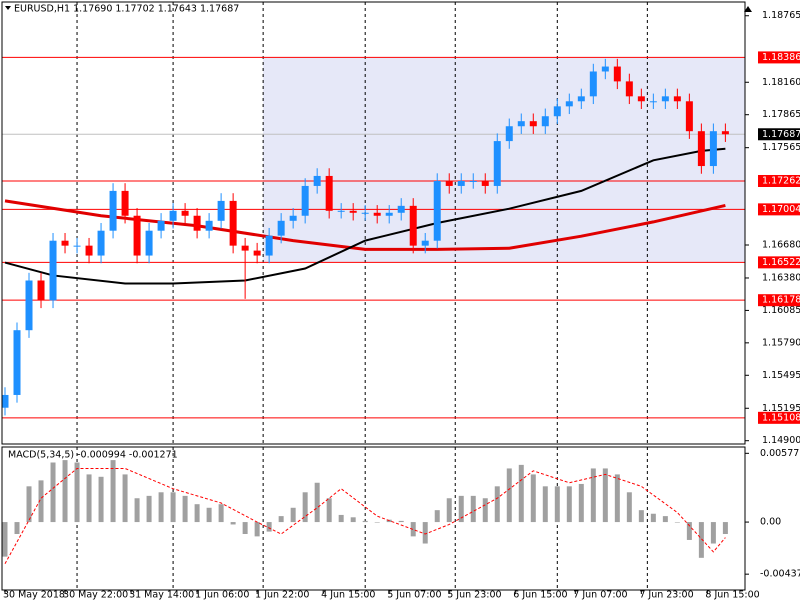  What do you see at coordinates (222, 595) in the screenshot?
I see `x-tick-label: 1 Jun 06:00` at bounding box center [222, 595].